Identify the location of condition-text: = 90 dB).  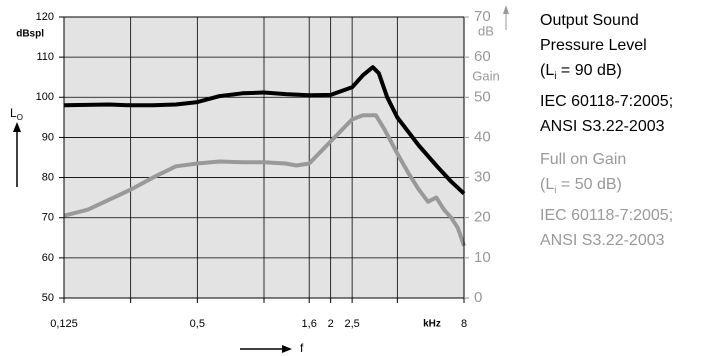
(589, 70).